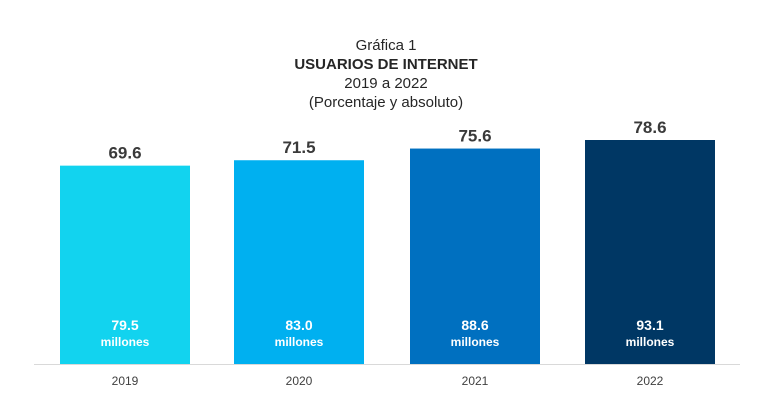 This screenshot has height=409, width=772. I want to click on x-tick-label-2019: 2019, so click(125, 381).